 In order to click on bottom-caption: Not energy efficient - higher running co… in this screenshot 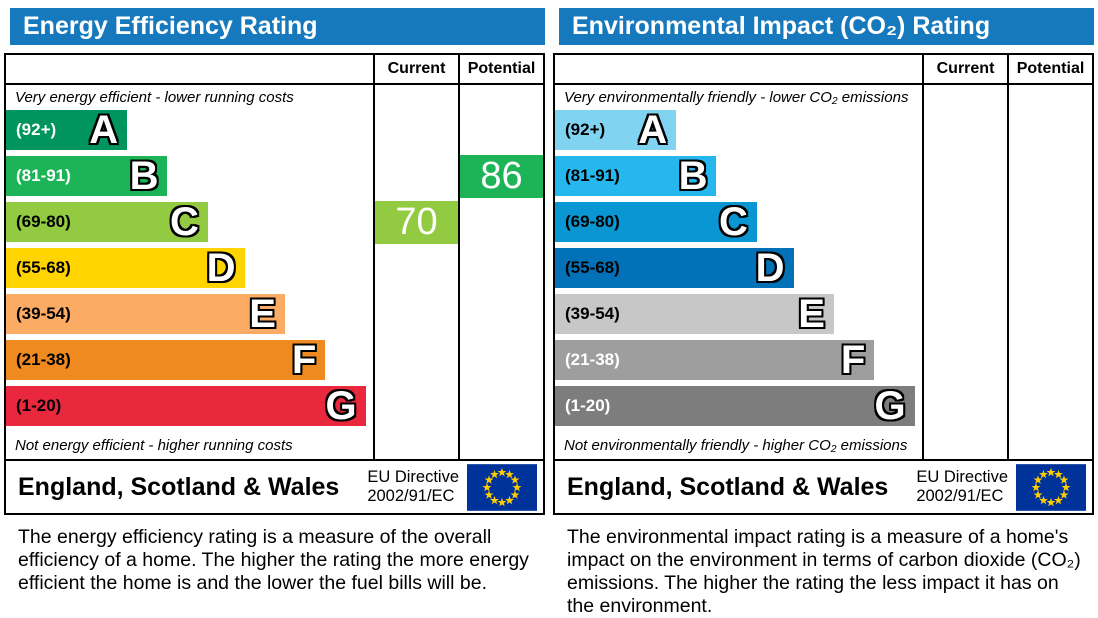, I will do `click(154, 445)`.